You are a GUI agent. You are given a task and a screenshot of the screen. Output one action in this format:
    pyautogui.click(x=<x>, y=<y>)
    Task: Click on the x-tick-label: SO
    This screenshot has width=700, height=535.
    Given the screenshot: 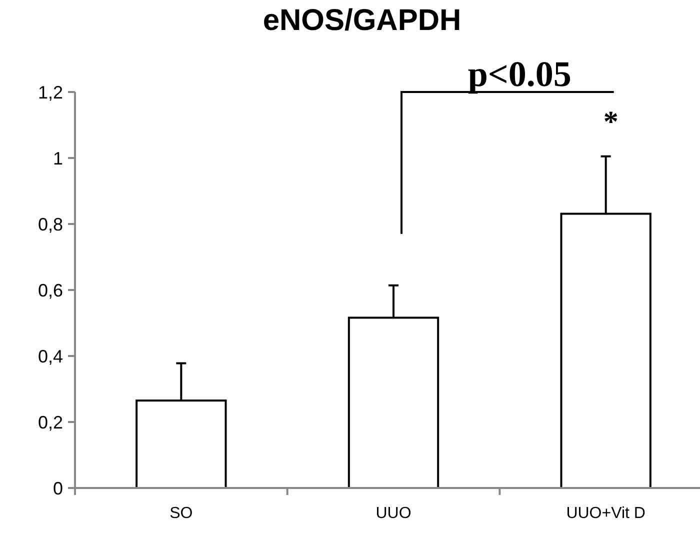 What is the action you would take?
    pyautogui.click(x=181, y=513)
    